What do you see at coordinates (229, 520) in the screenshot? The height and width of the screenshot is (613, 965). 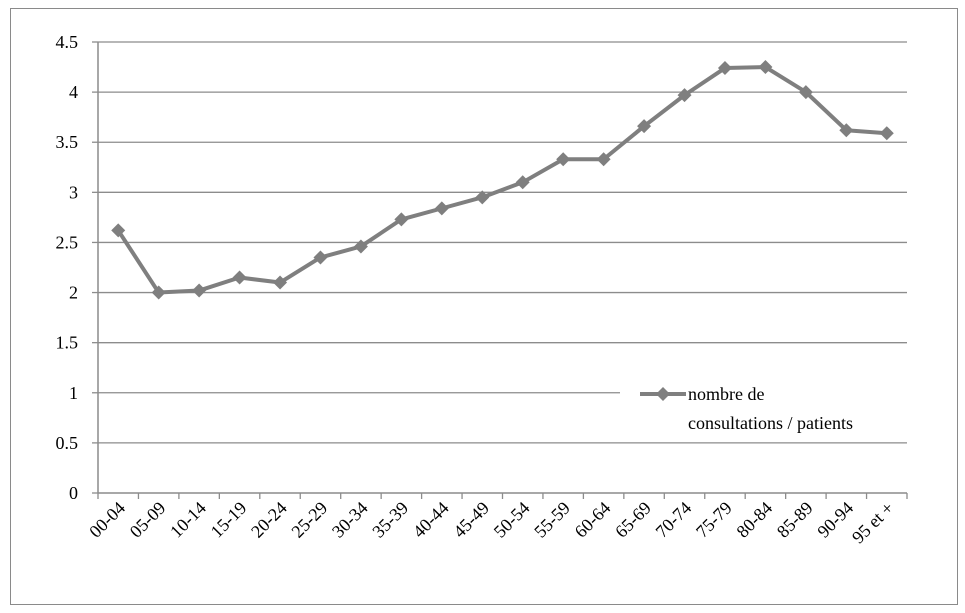 I see `x-tick-label: 15-19` at bounding box center [229, 520].